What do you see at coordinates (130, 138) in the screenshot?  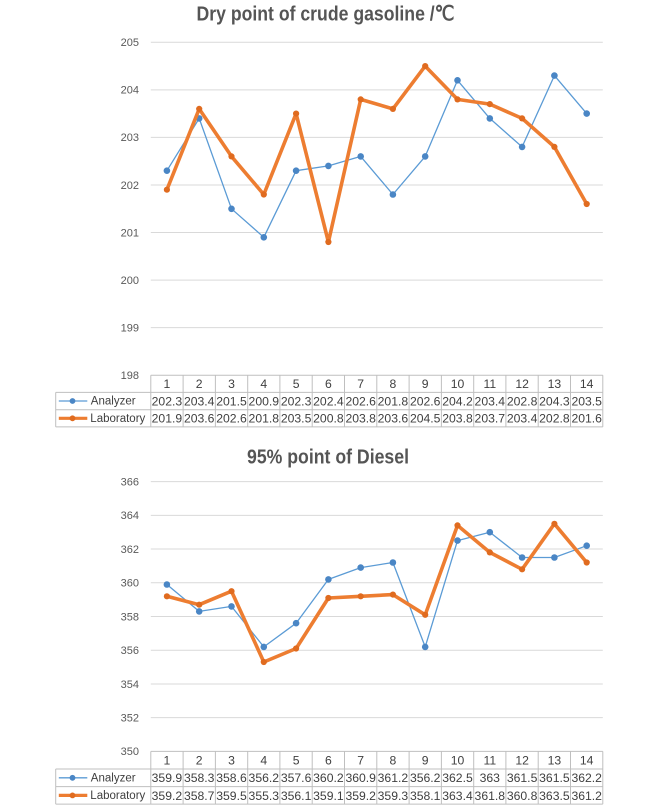 I see `svg-text: 203` at bounding box center [130, 138].